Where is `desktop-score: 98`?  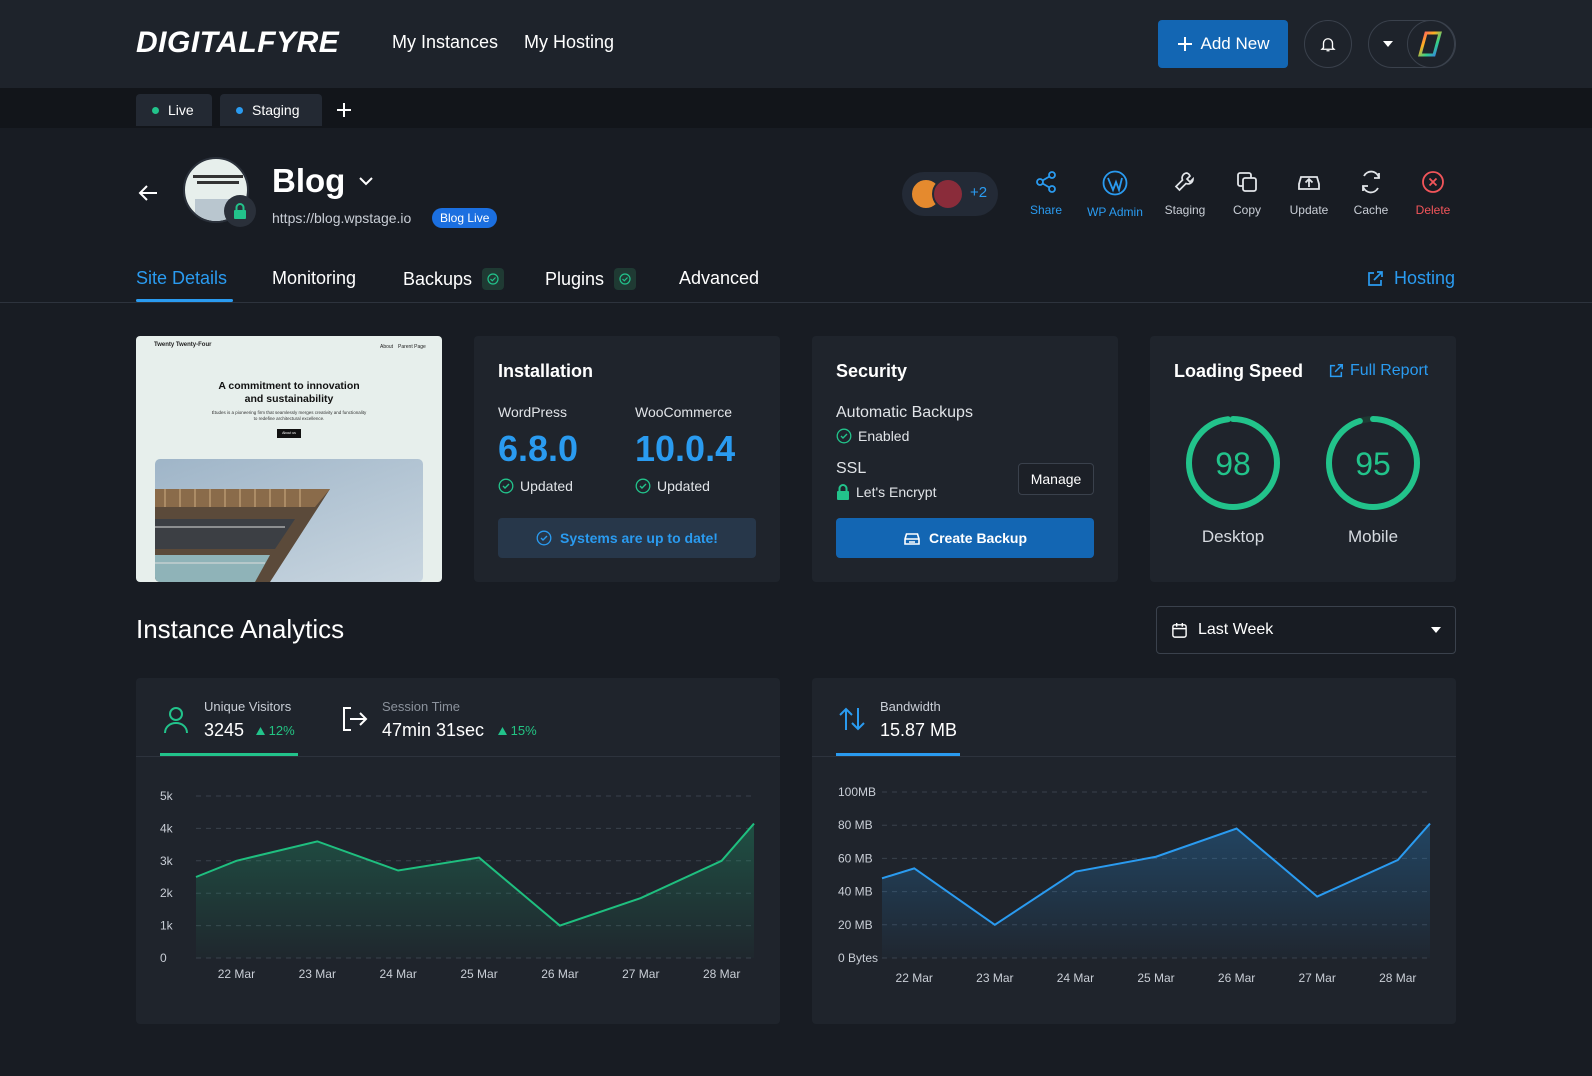 desktop-score: 98 is located at coordinates (1233, 464).